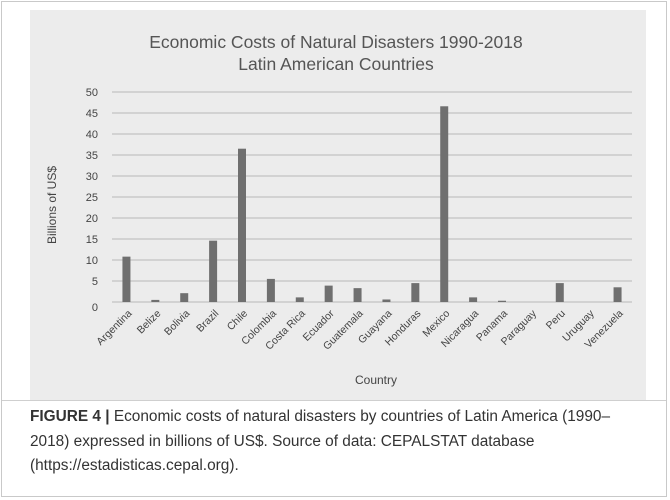 Image resolution: width=670 pixels, height=500 pixels. Describe the element at coordinates (238, 321) in the screenshot. I see `x-tick-label: Chile` at that location.